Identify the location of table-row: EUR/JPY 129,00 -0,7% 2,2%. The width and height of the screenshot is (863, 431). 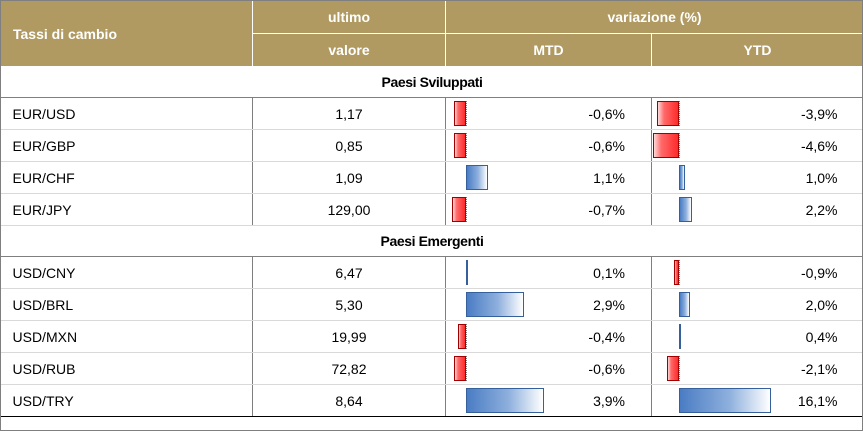
(431, 209).